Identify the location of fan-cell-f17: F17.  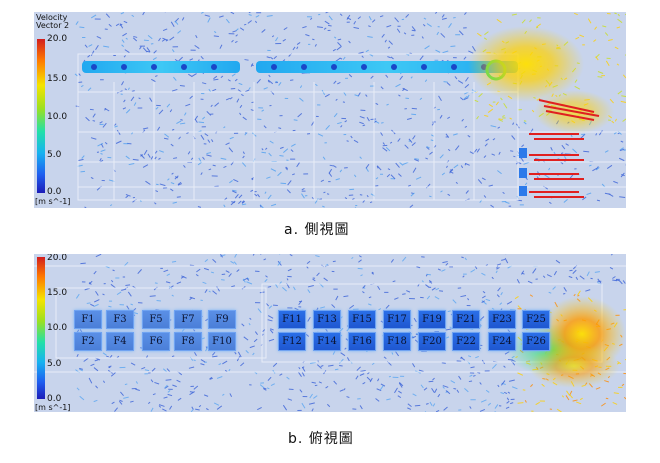
(397, 319).